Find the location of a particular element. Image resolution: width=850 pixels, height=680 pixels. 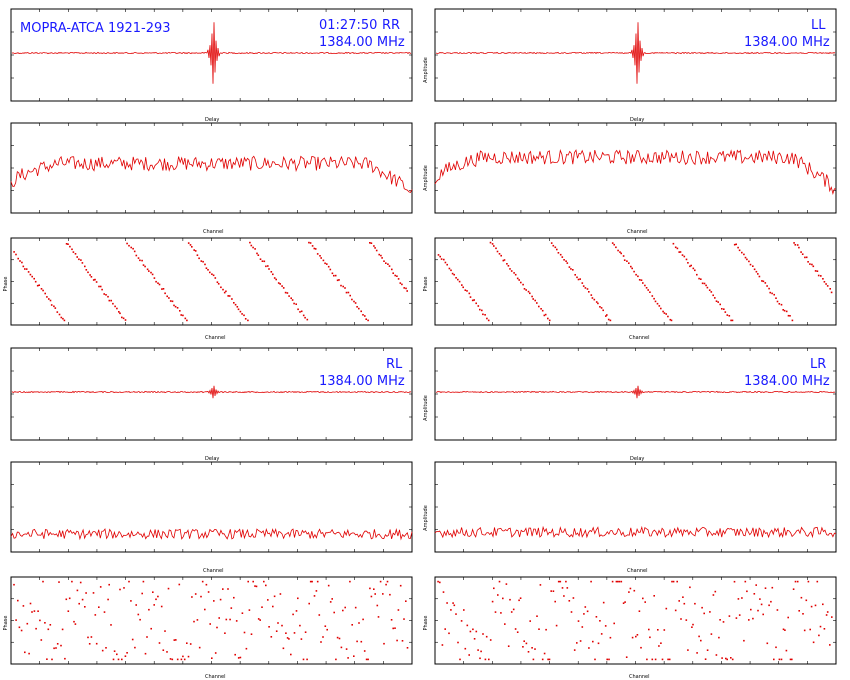

rl-amp-xlabel: Channel is located at coordinates (213, 571).